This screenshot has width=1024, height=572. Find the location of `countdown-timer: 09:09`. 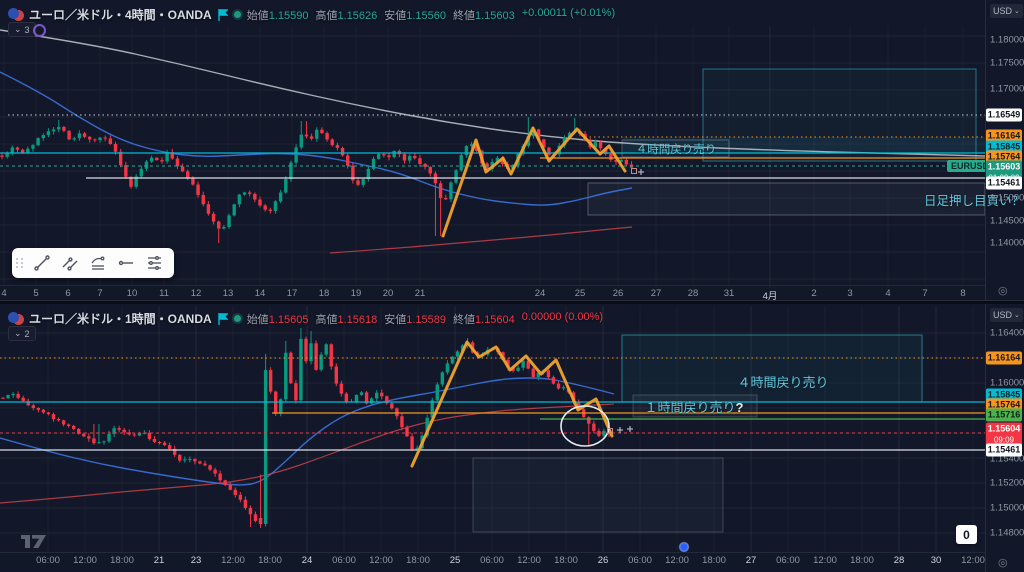

countdown-timer: 09:09 is located at coordinates (1004, 440).